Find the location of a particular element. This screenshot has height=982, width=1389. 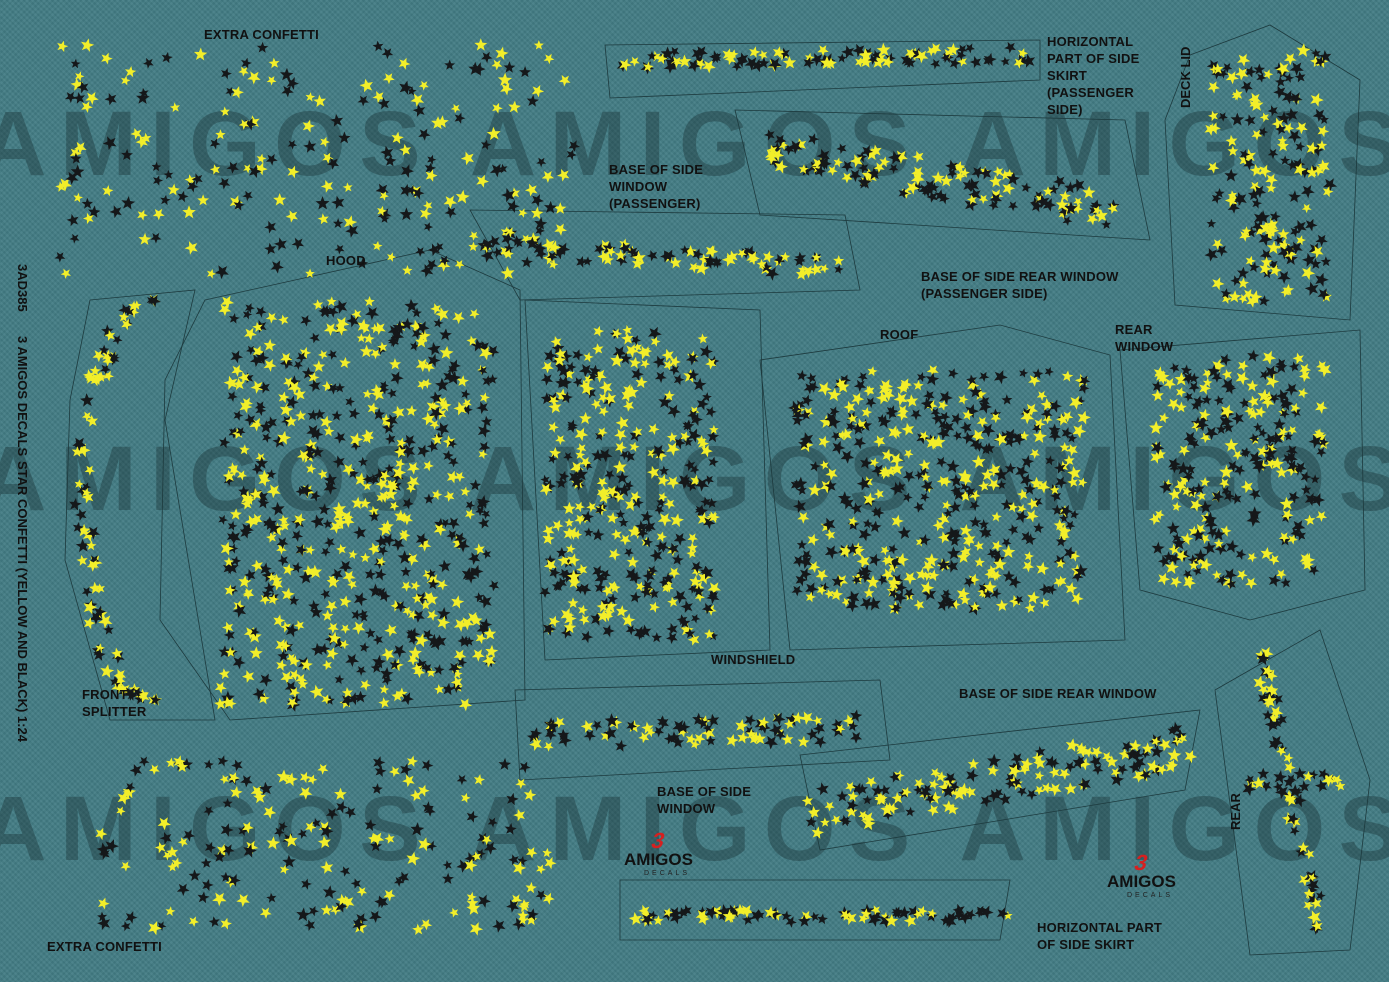

logo-sub: DECALS is located at coordinates (1150, 895).